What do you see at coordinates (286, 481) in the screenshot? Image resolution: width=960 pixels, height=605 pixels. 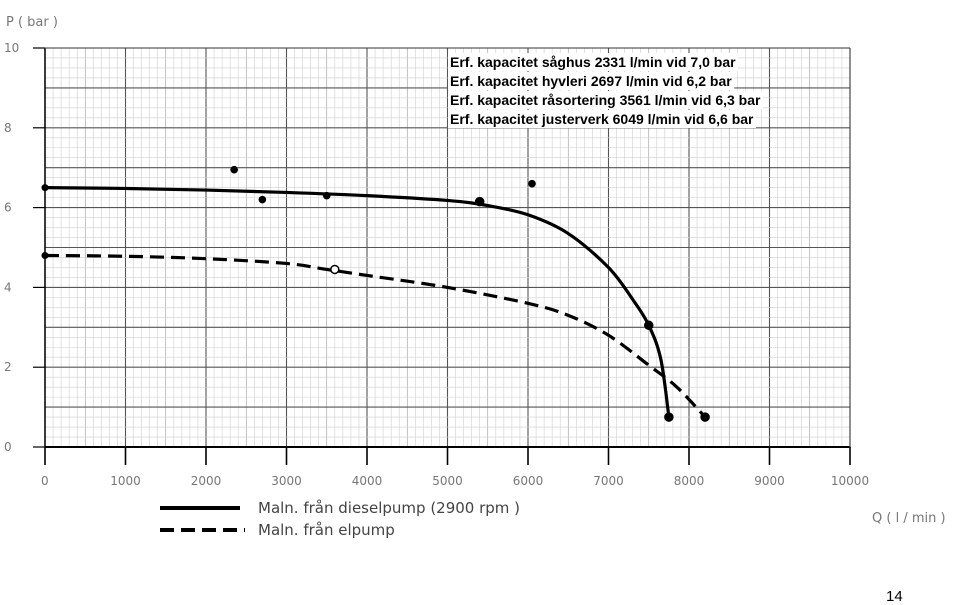 I see `x-tick-label: 3000` at bounding box center [286, 481].